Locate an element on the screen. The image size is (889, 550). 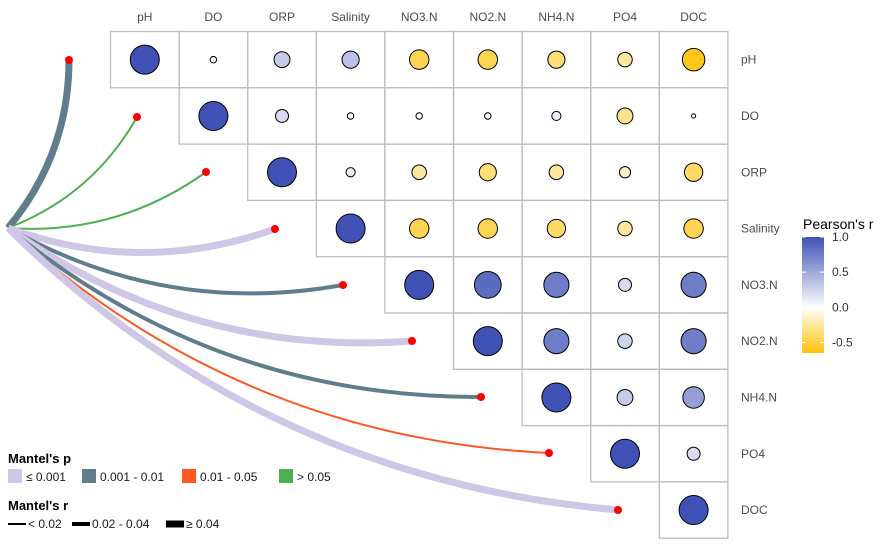
colorbar-title: Pearson's r is located at coordinates (838, 224).